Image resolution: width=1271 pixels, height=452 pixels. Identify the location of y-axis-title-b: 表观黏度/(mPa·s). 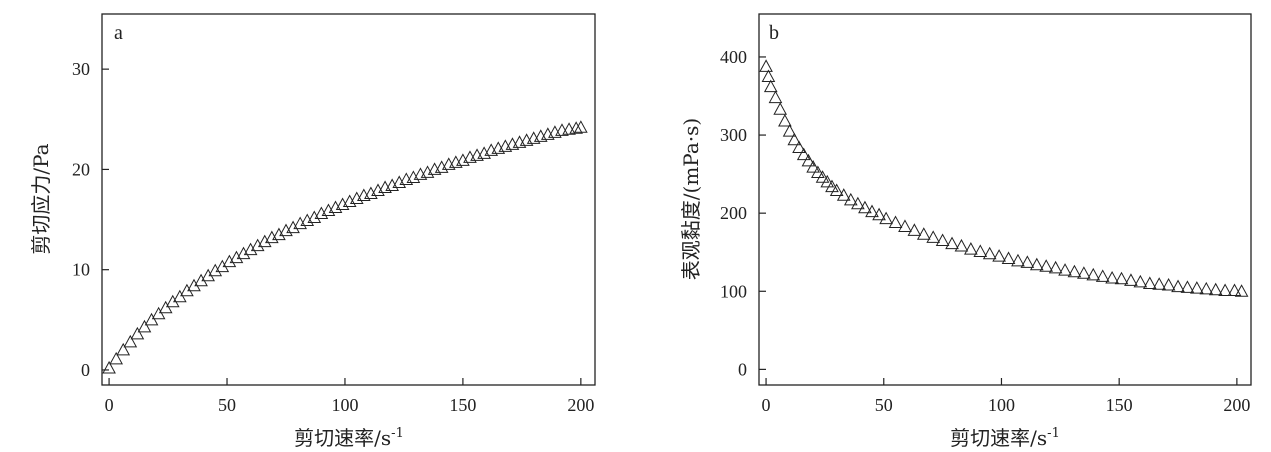
(691, 199).